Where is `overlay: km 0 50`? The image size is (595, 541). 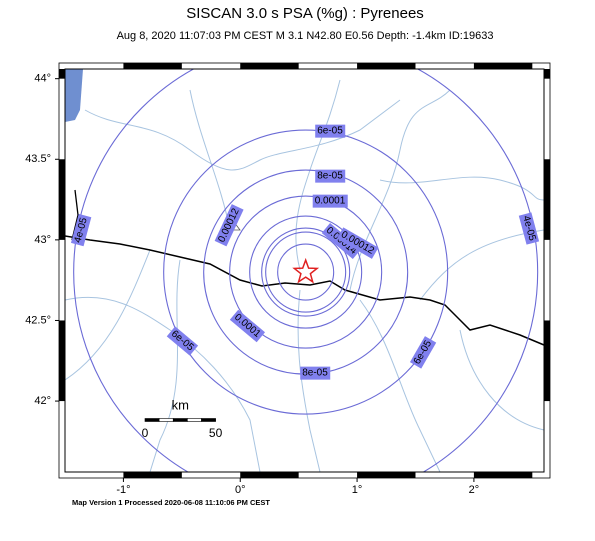
overlay: km 0 50 is located at coordinates (231, 348).